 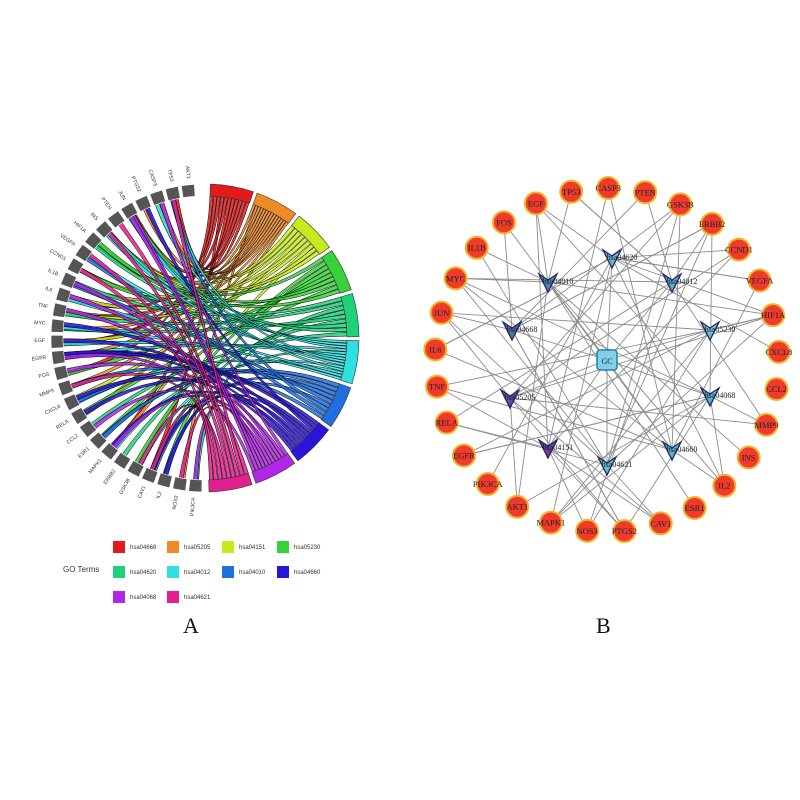 I want to click on legend-label: hsa04668, so click(x=143, y=548).